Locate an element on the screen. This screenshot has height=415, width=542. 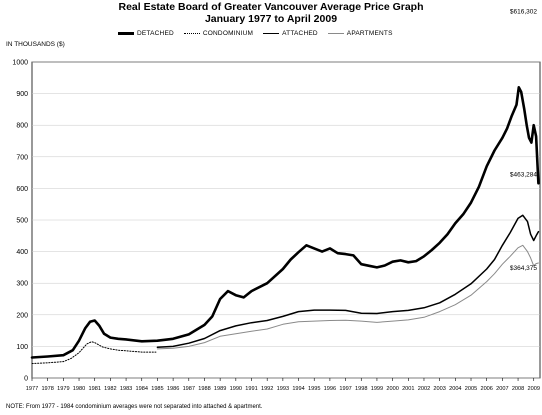
y-tick-label: 400 is located at coordinates (22, 252).